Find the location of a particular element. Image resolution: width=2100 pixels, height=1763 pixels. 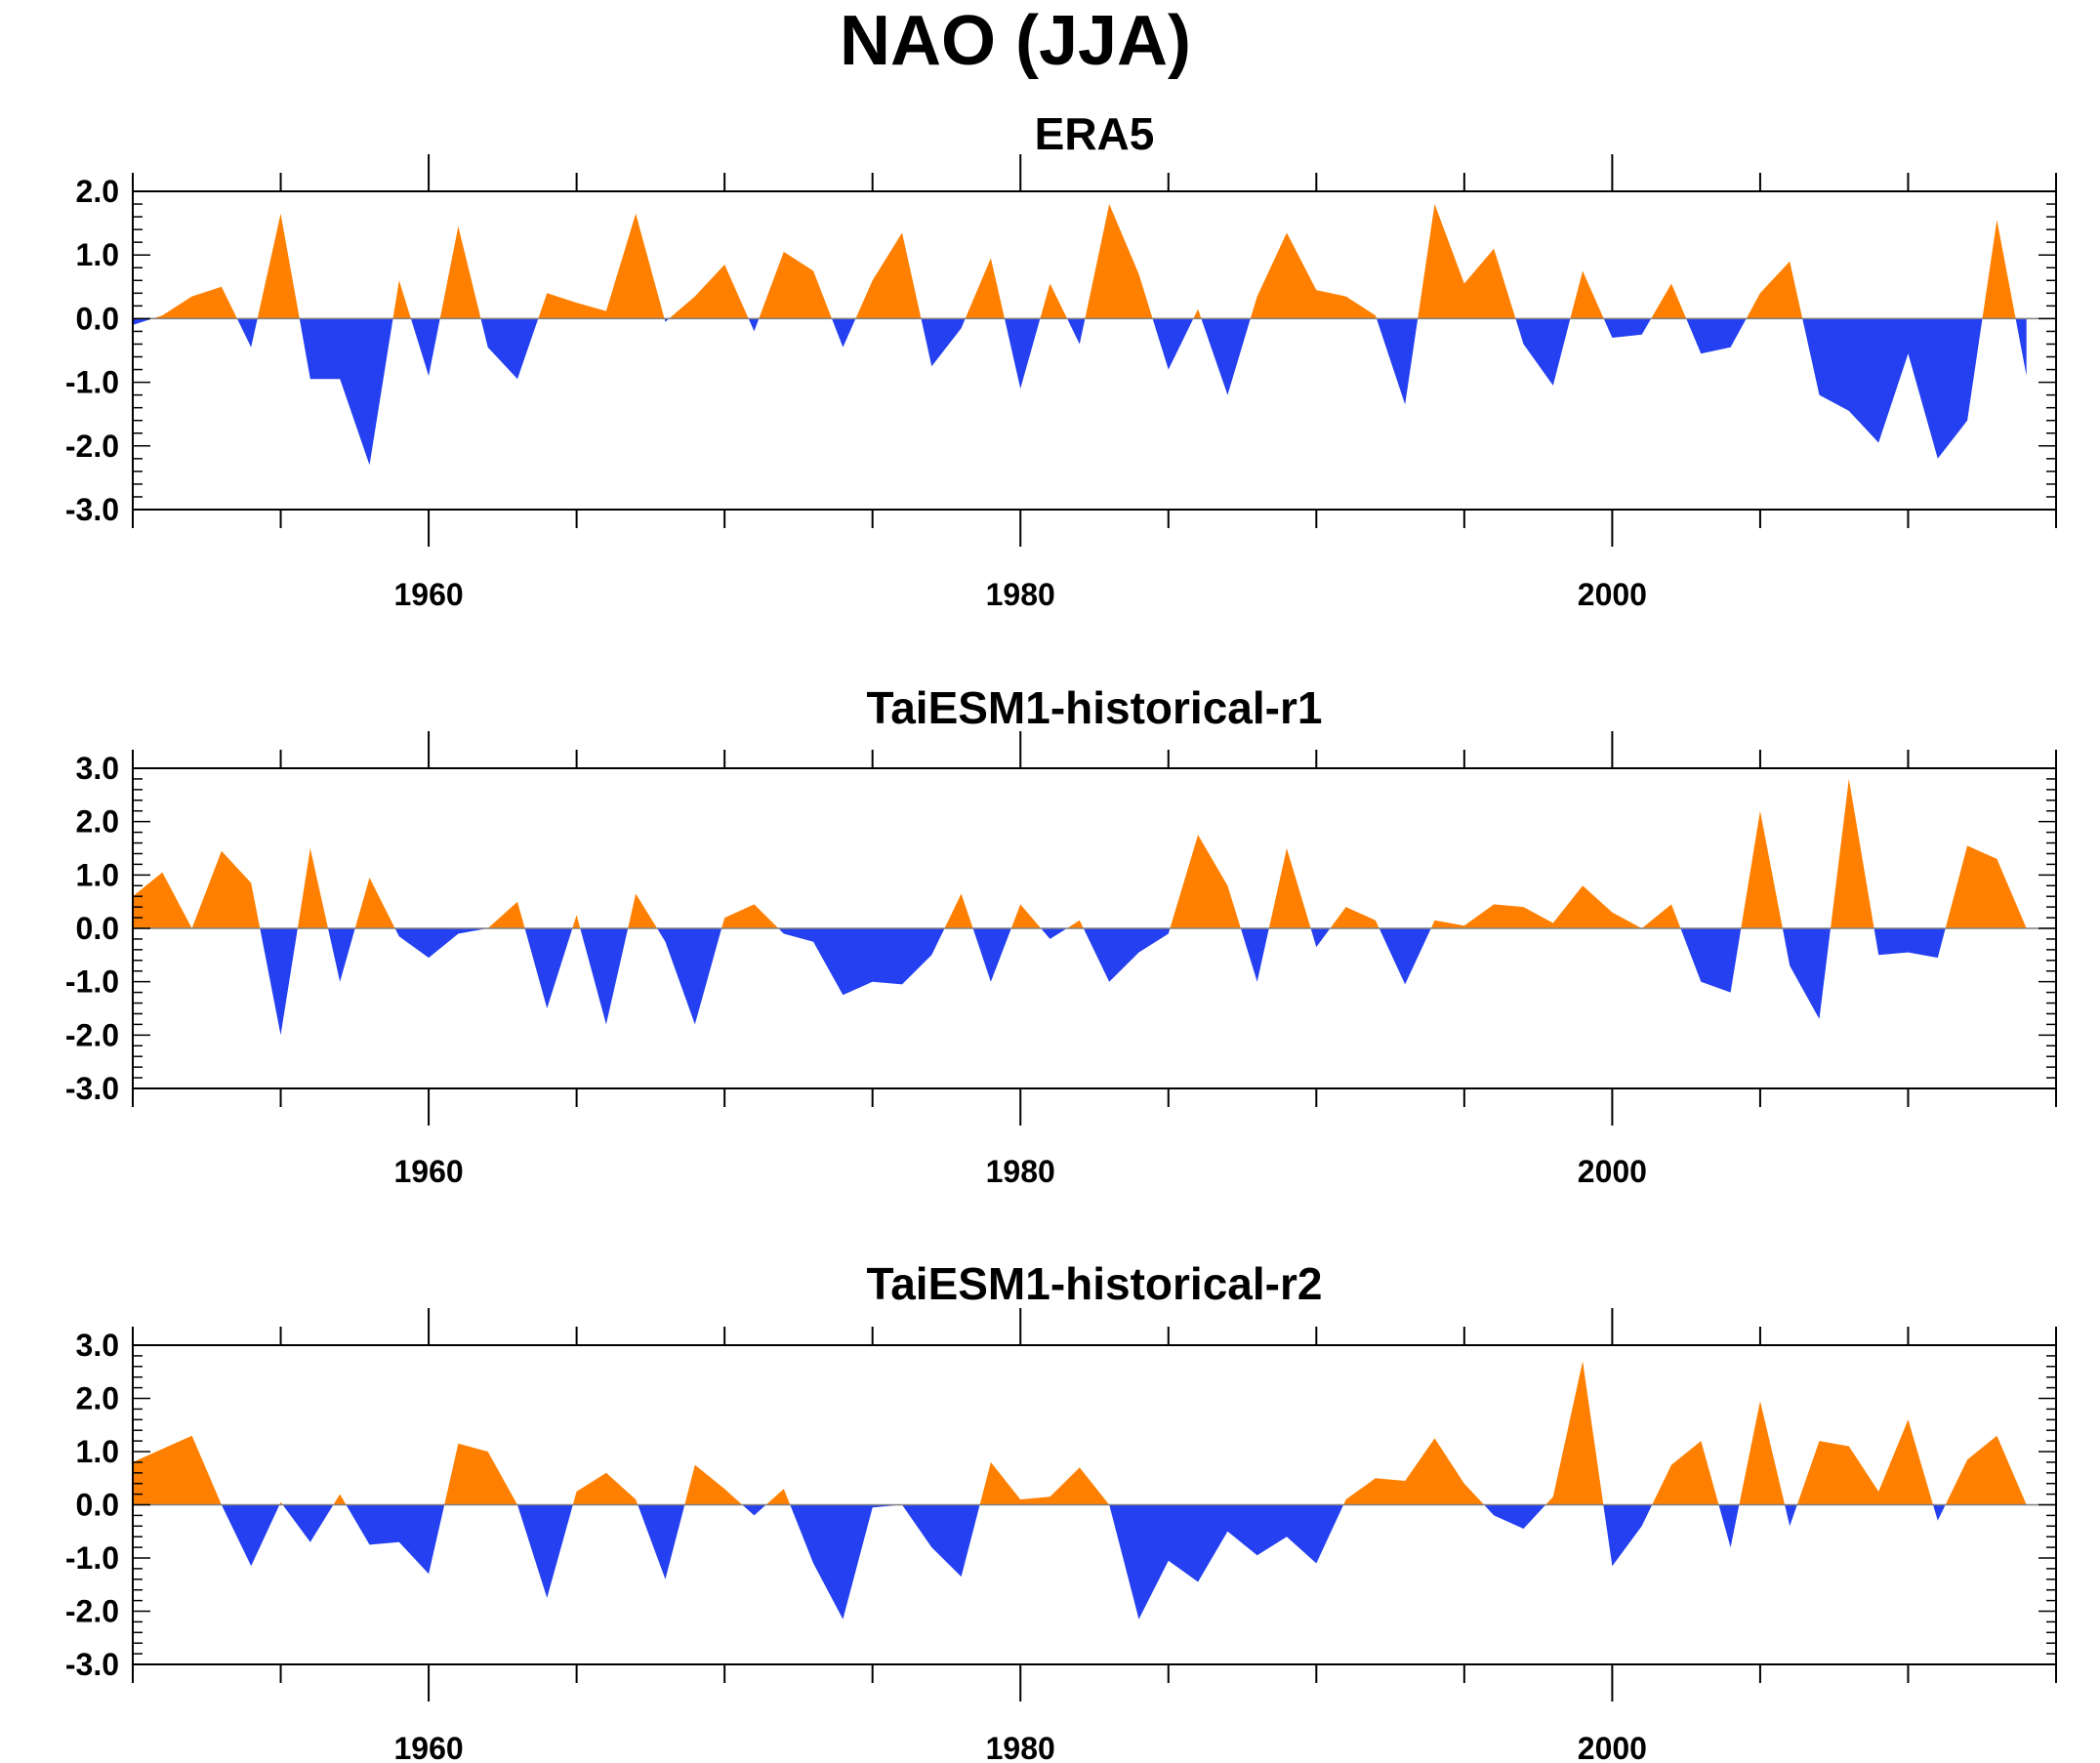

figure-title: NAO (JJA) is located at coordinates (1015, 41).